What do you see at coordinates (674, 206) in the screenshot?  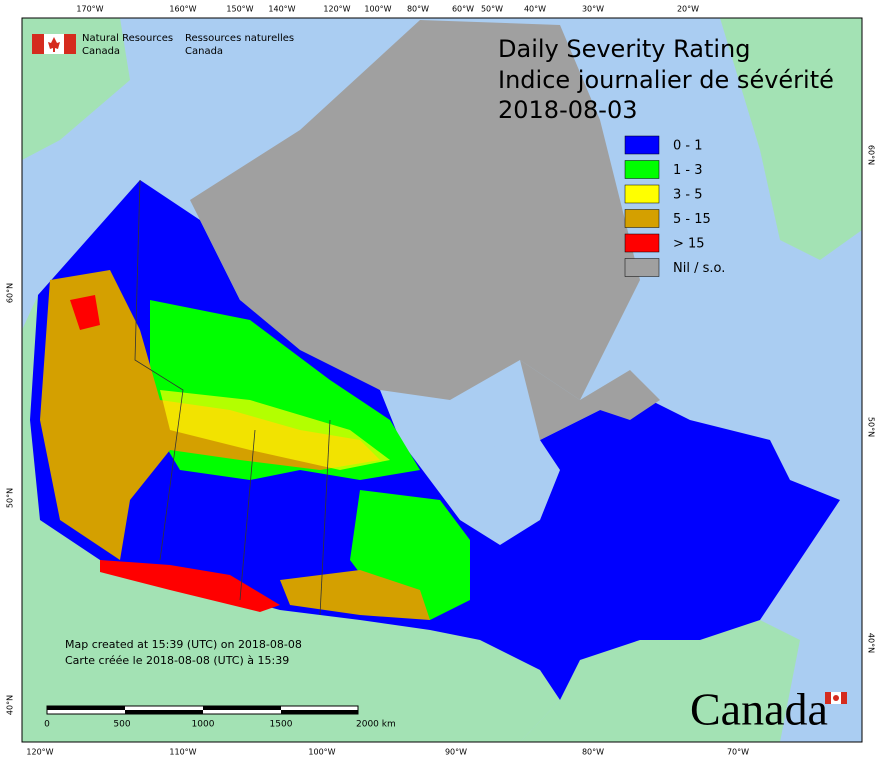 I see `legend: 0 - 1 1 - 3 3 - 5 5 - 15 > 15 Nil / s.o.` at bounding box center [674, 206].